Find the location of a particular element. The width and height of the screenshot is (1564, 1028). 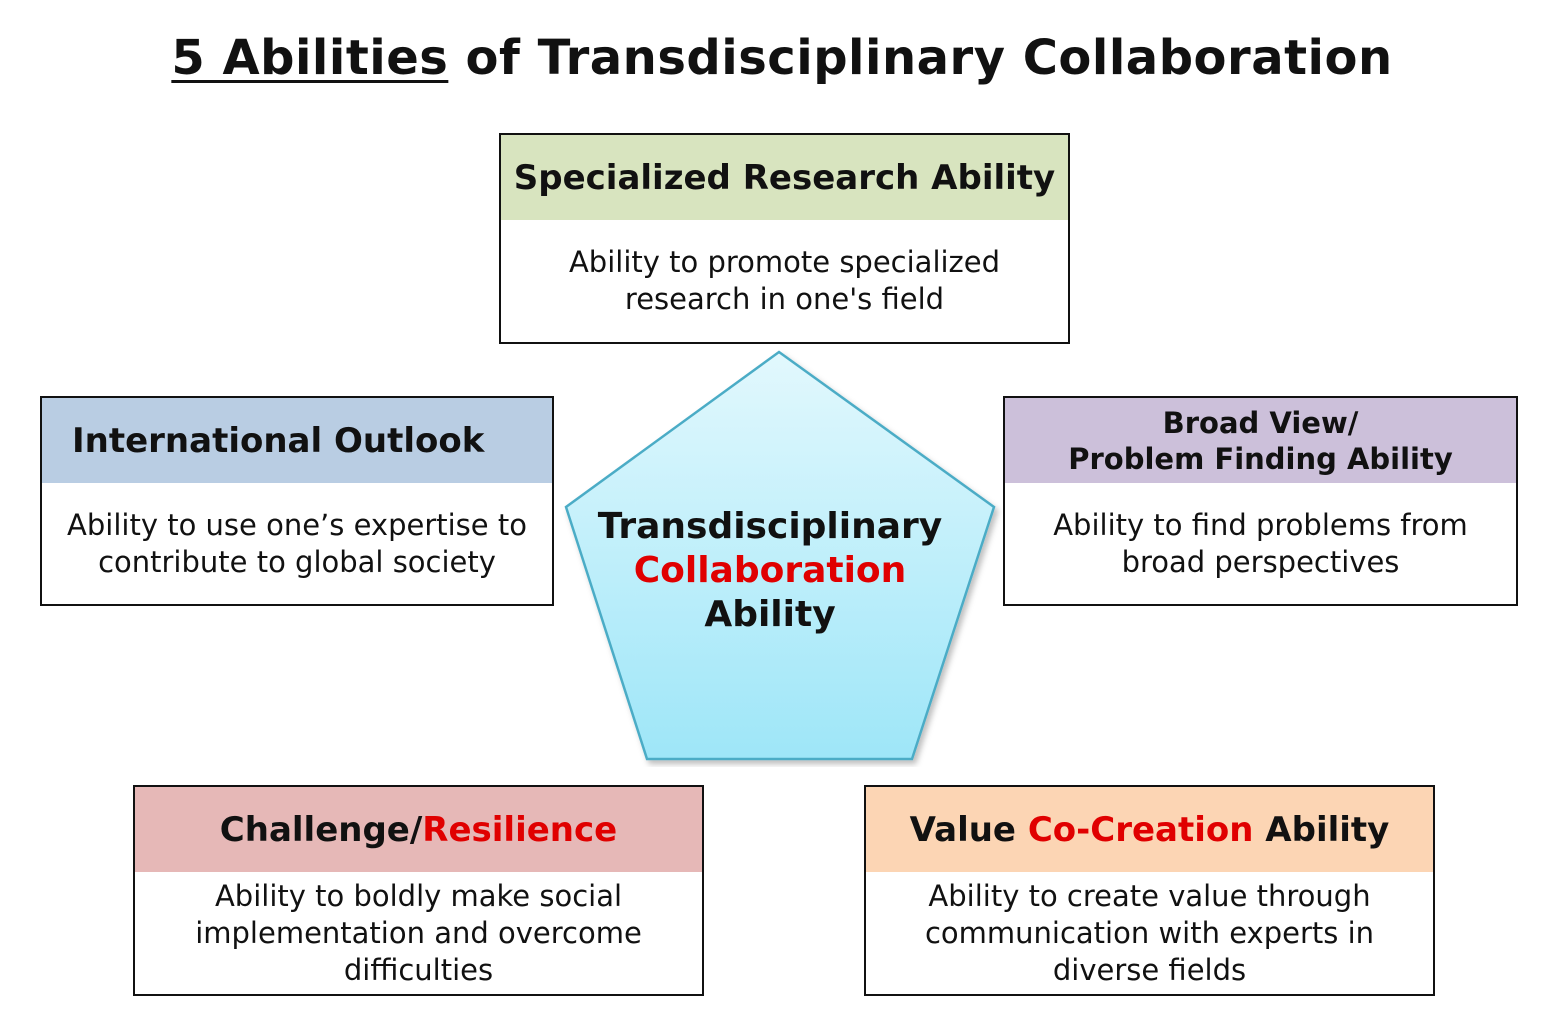

broad-view-heading: Broad View/ Problem Finding Ability is located at coordinates (1260, 440).